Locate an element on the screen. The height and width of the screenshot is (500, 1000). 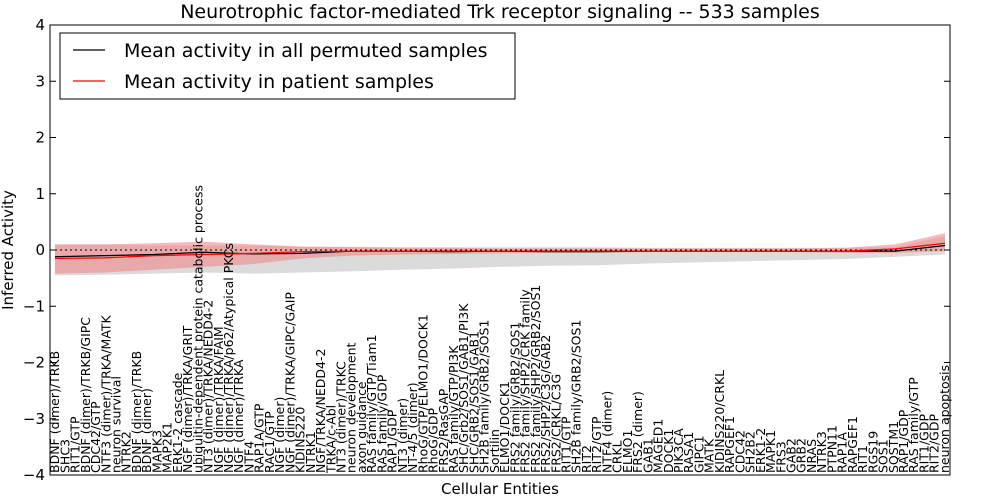
x-category-label: NGF (dimer)/TRKA is located at coordinates (238, 416).